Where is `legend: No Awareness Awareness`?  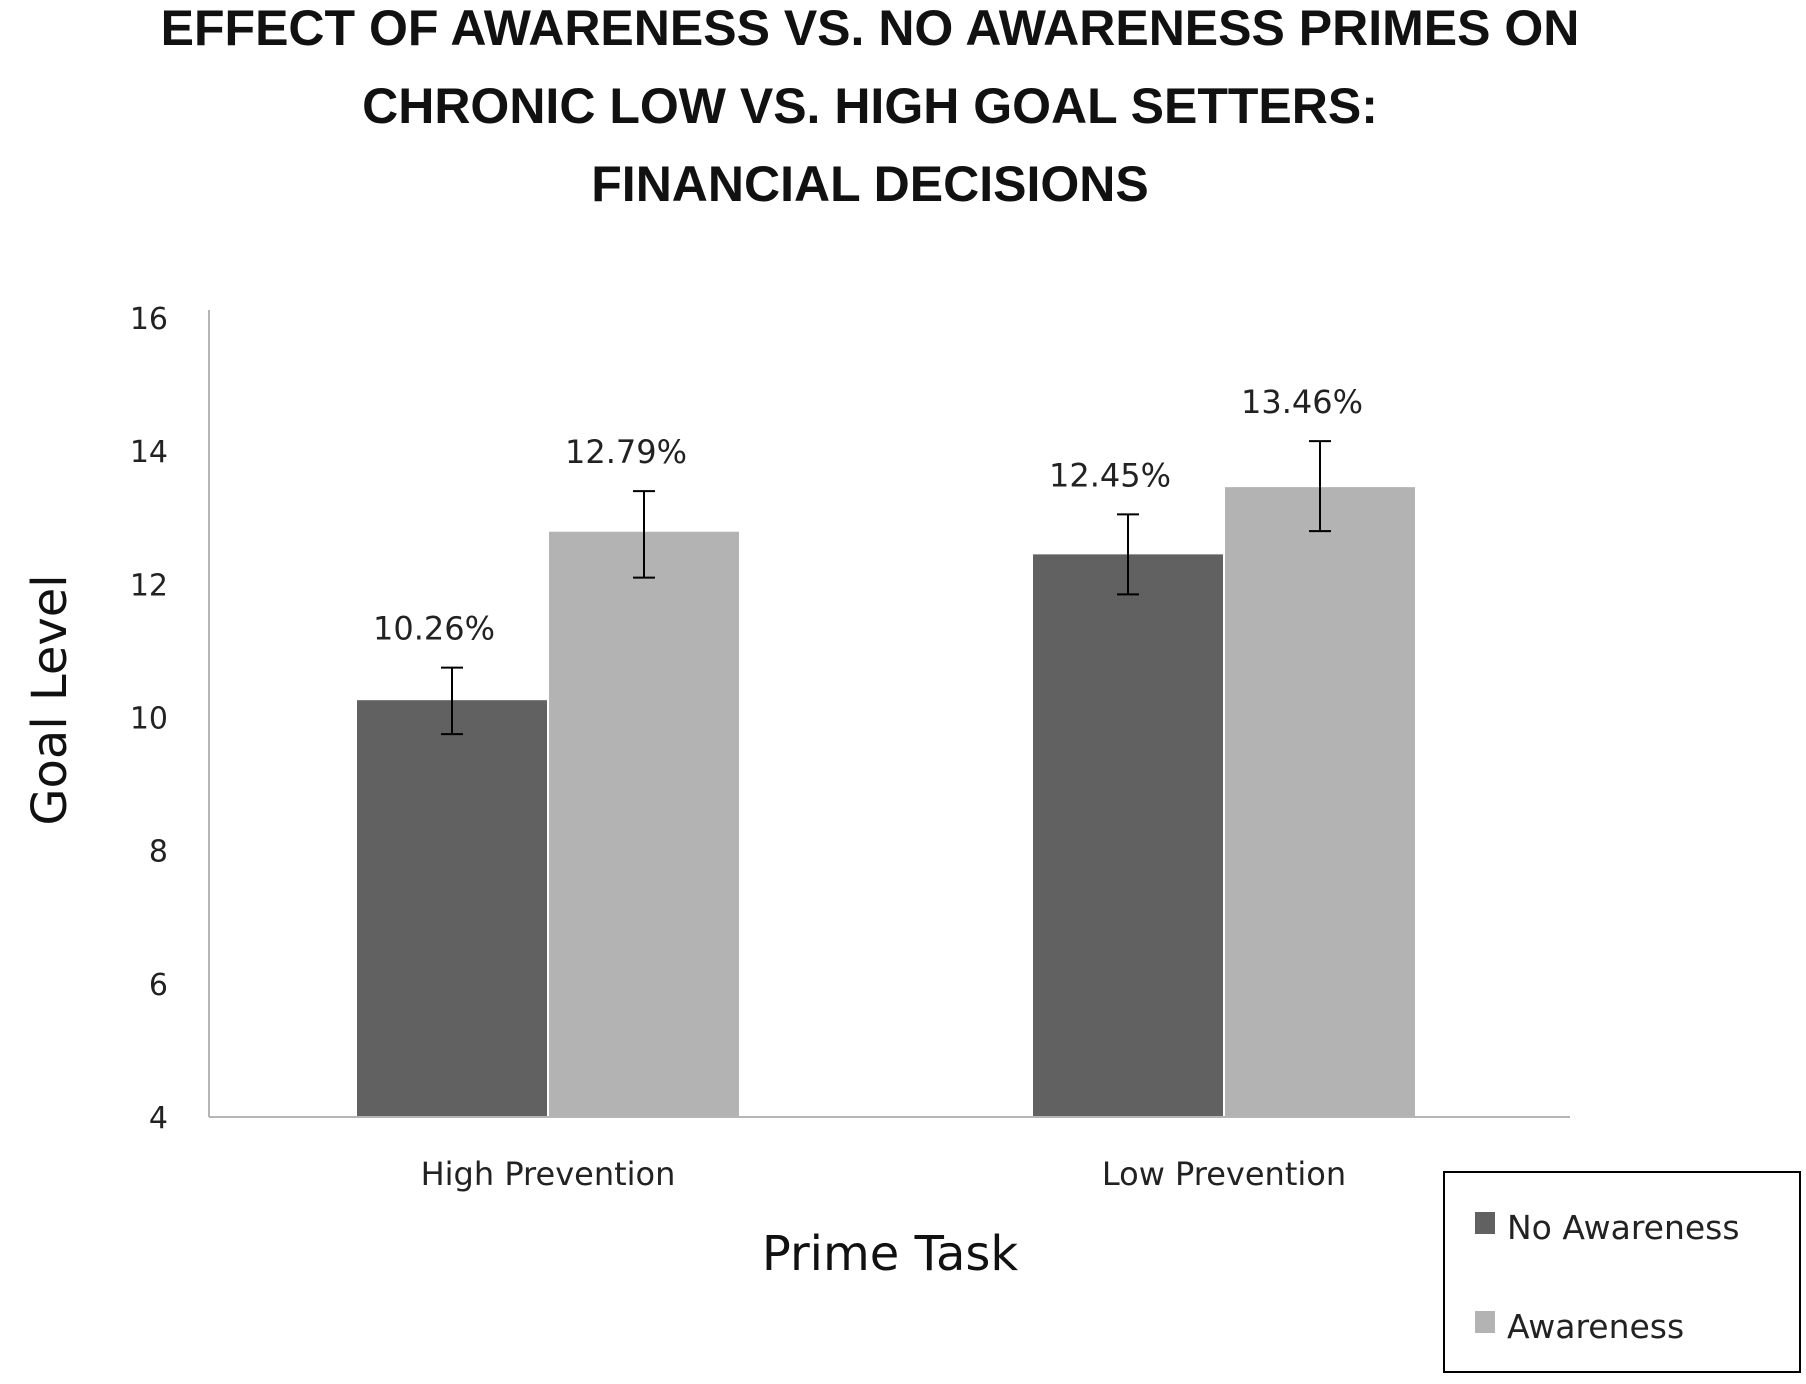 legend: No Awareness Awareness is located at coordinates (1622, 1272).